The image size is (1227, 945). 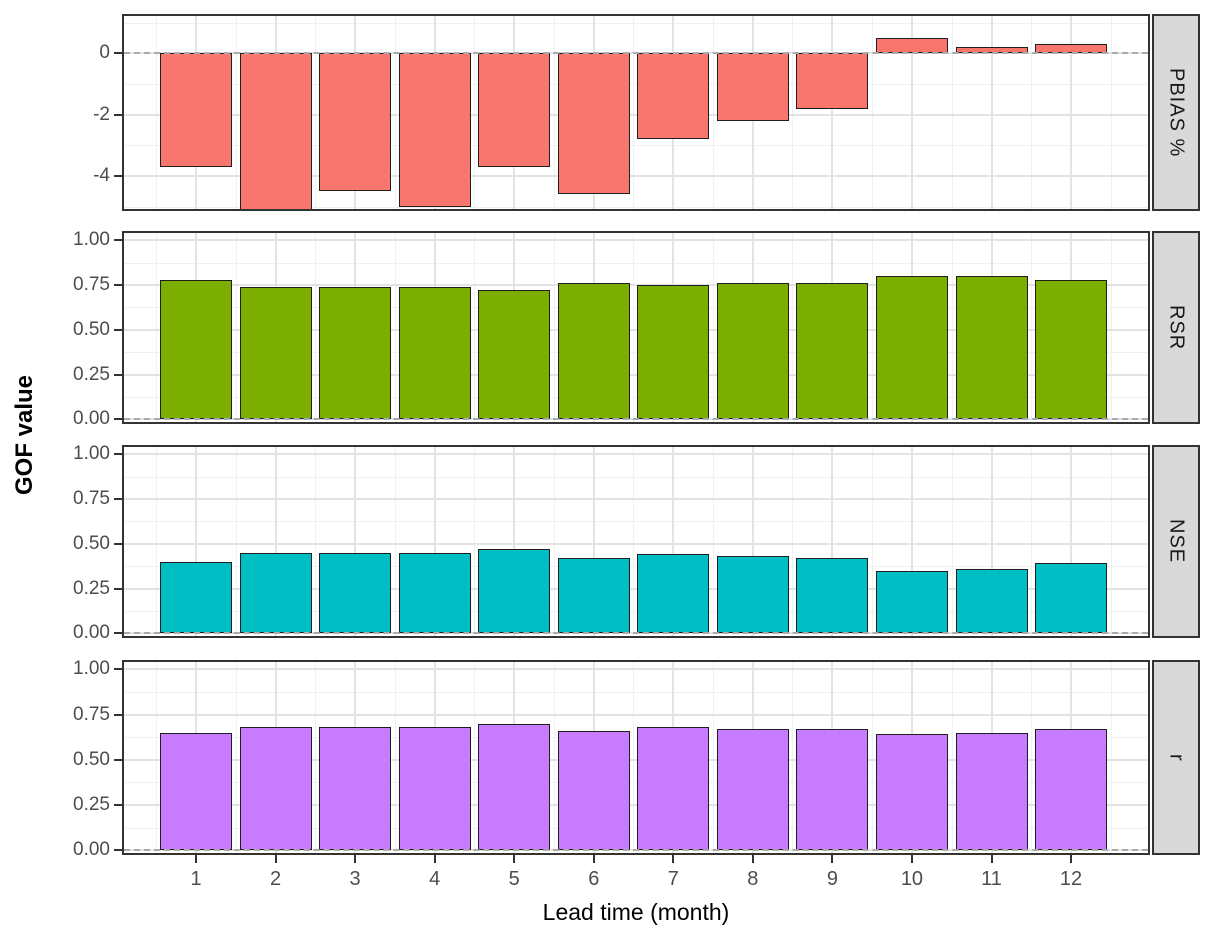 What do you see at coordinates (636, 912) in the screenshot?
I see `x-axis-title: Lead time (month)` at bounding box center [636, 912].